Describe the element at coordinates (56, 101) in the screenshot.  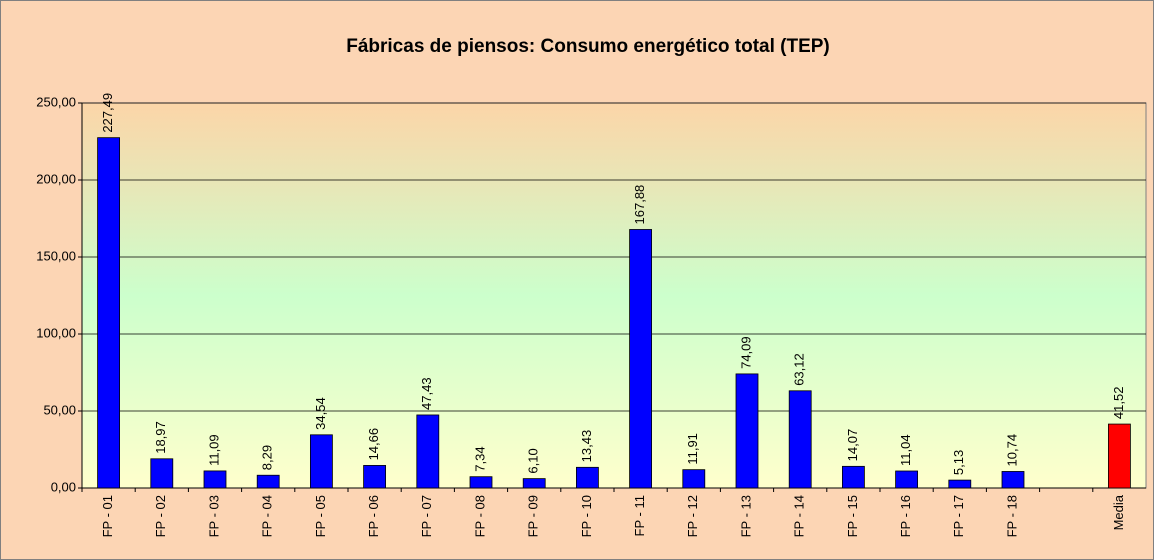
I see `y-tick-label: 250,00` at that location.